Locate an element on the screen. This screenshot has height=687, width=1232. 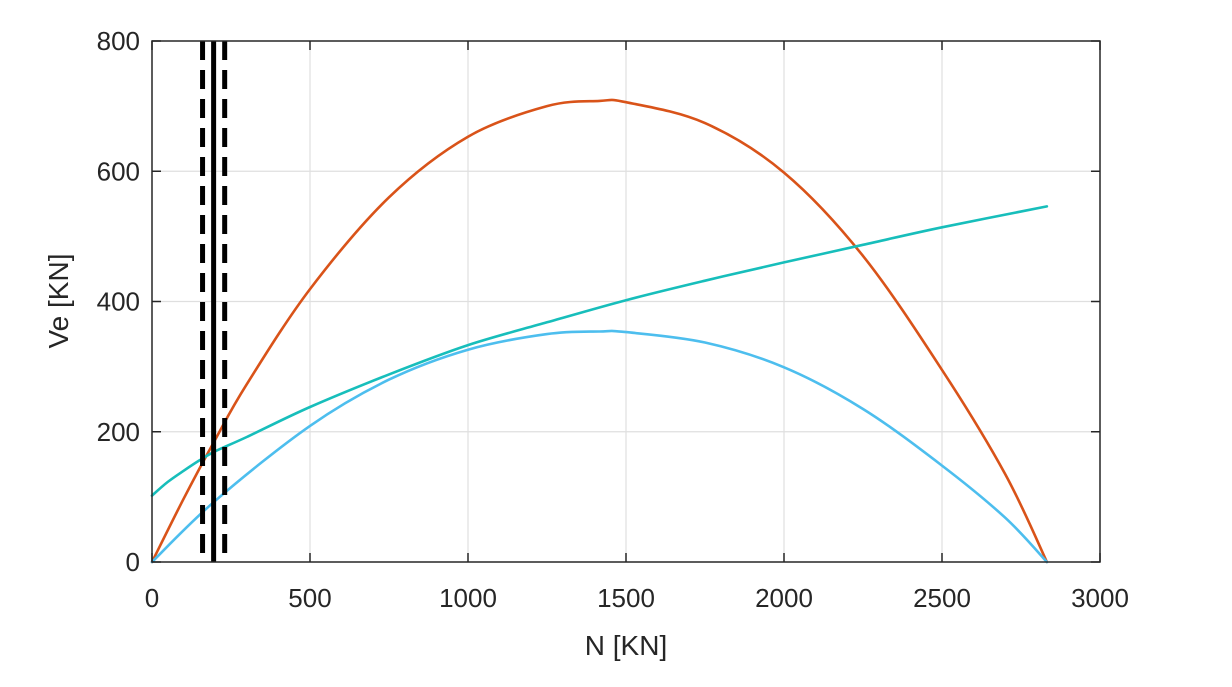
x-tick-label: 2000 is located at coordinates (784, 598).